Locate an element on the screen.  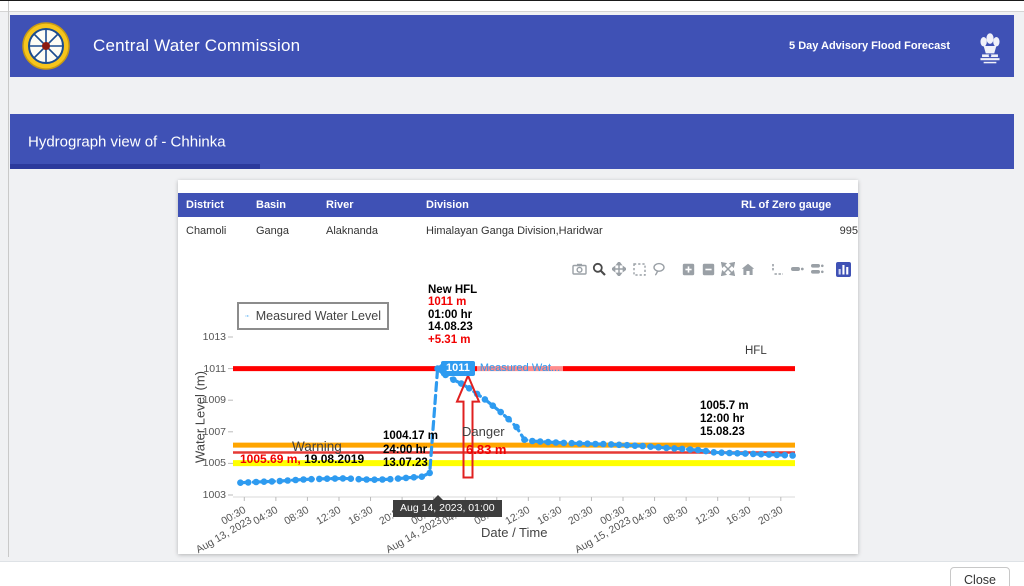
india-emblem-icon is located at coordinates (990, 48).